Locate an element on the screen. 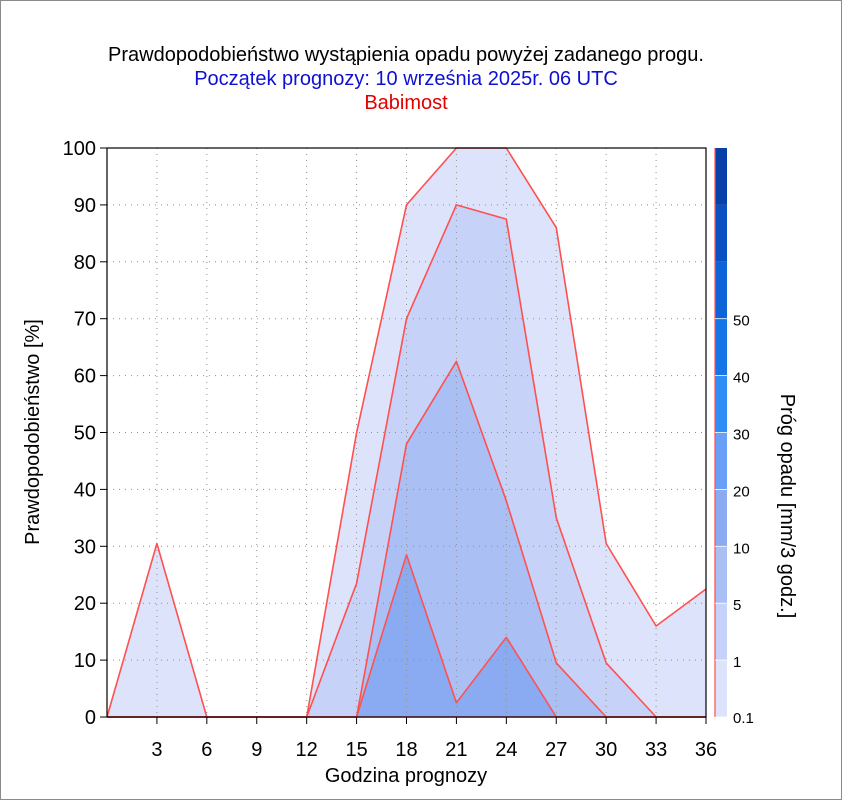  colorbar-label-3: 10 is located at coordinates (741, 548).